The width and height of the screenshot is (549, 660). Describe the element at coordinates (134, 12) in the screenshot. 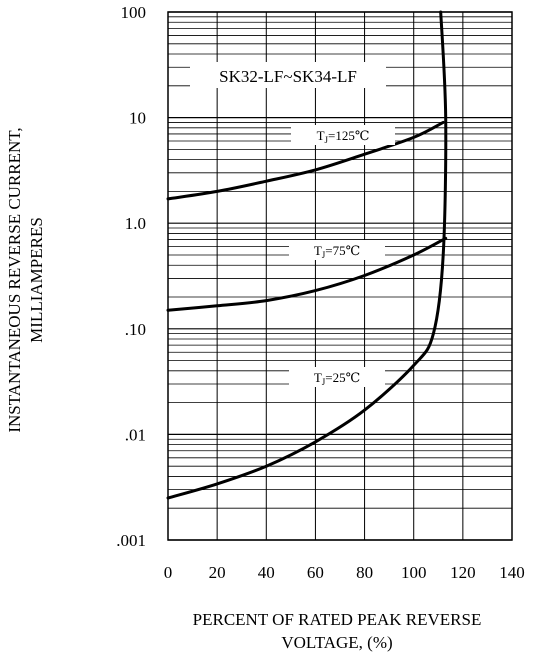

I see `y-tick-label: 100` at that location.